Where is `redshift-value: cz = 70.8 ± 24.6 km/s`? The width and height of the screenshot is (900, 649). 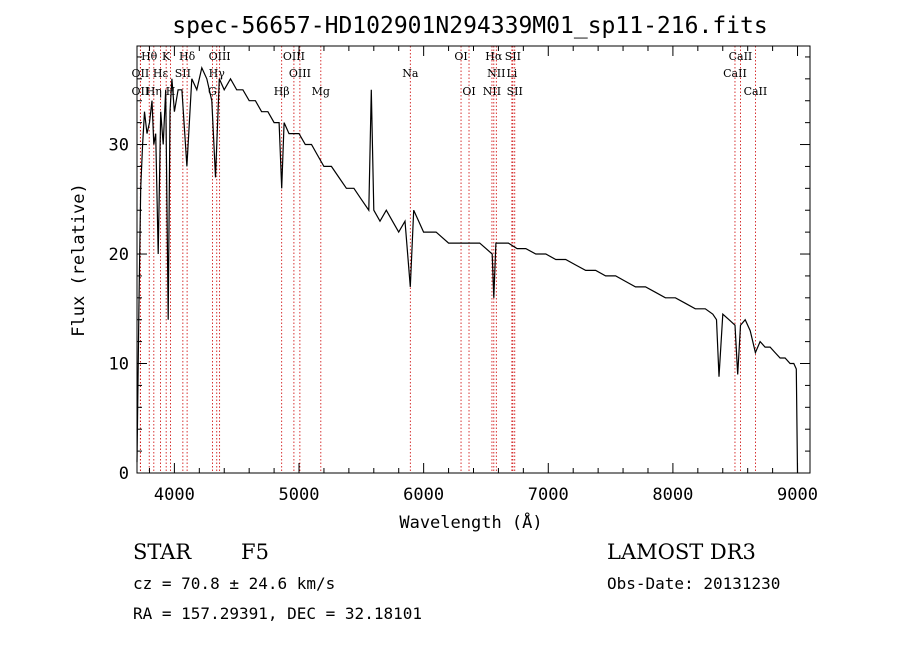
redshift-value: cz = 70.8 ± 24.6 km/s is located at coordinates (234, 583).